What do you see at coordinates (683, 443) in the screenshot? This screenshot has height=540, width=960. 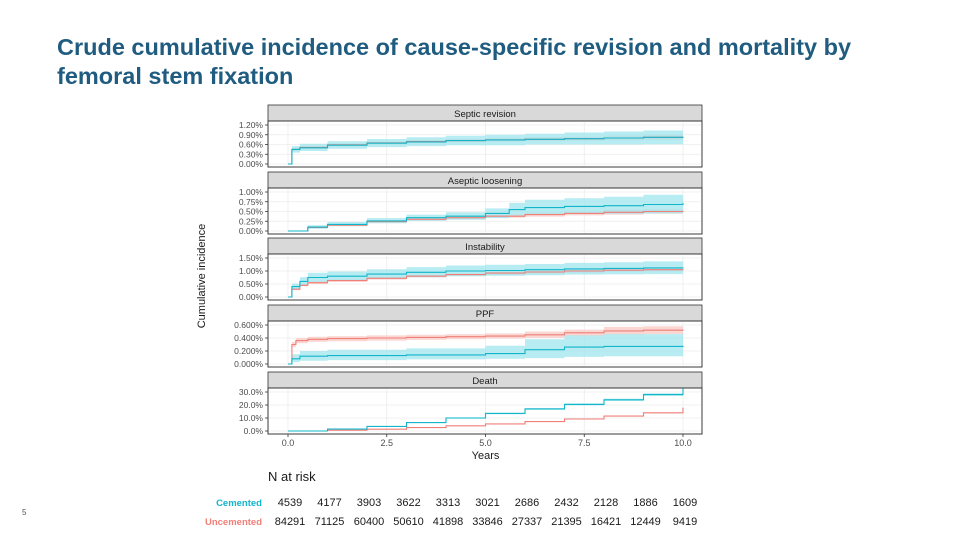 I see `x-tick-label: 10.0` at bounding box center [683, 443].